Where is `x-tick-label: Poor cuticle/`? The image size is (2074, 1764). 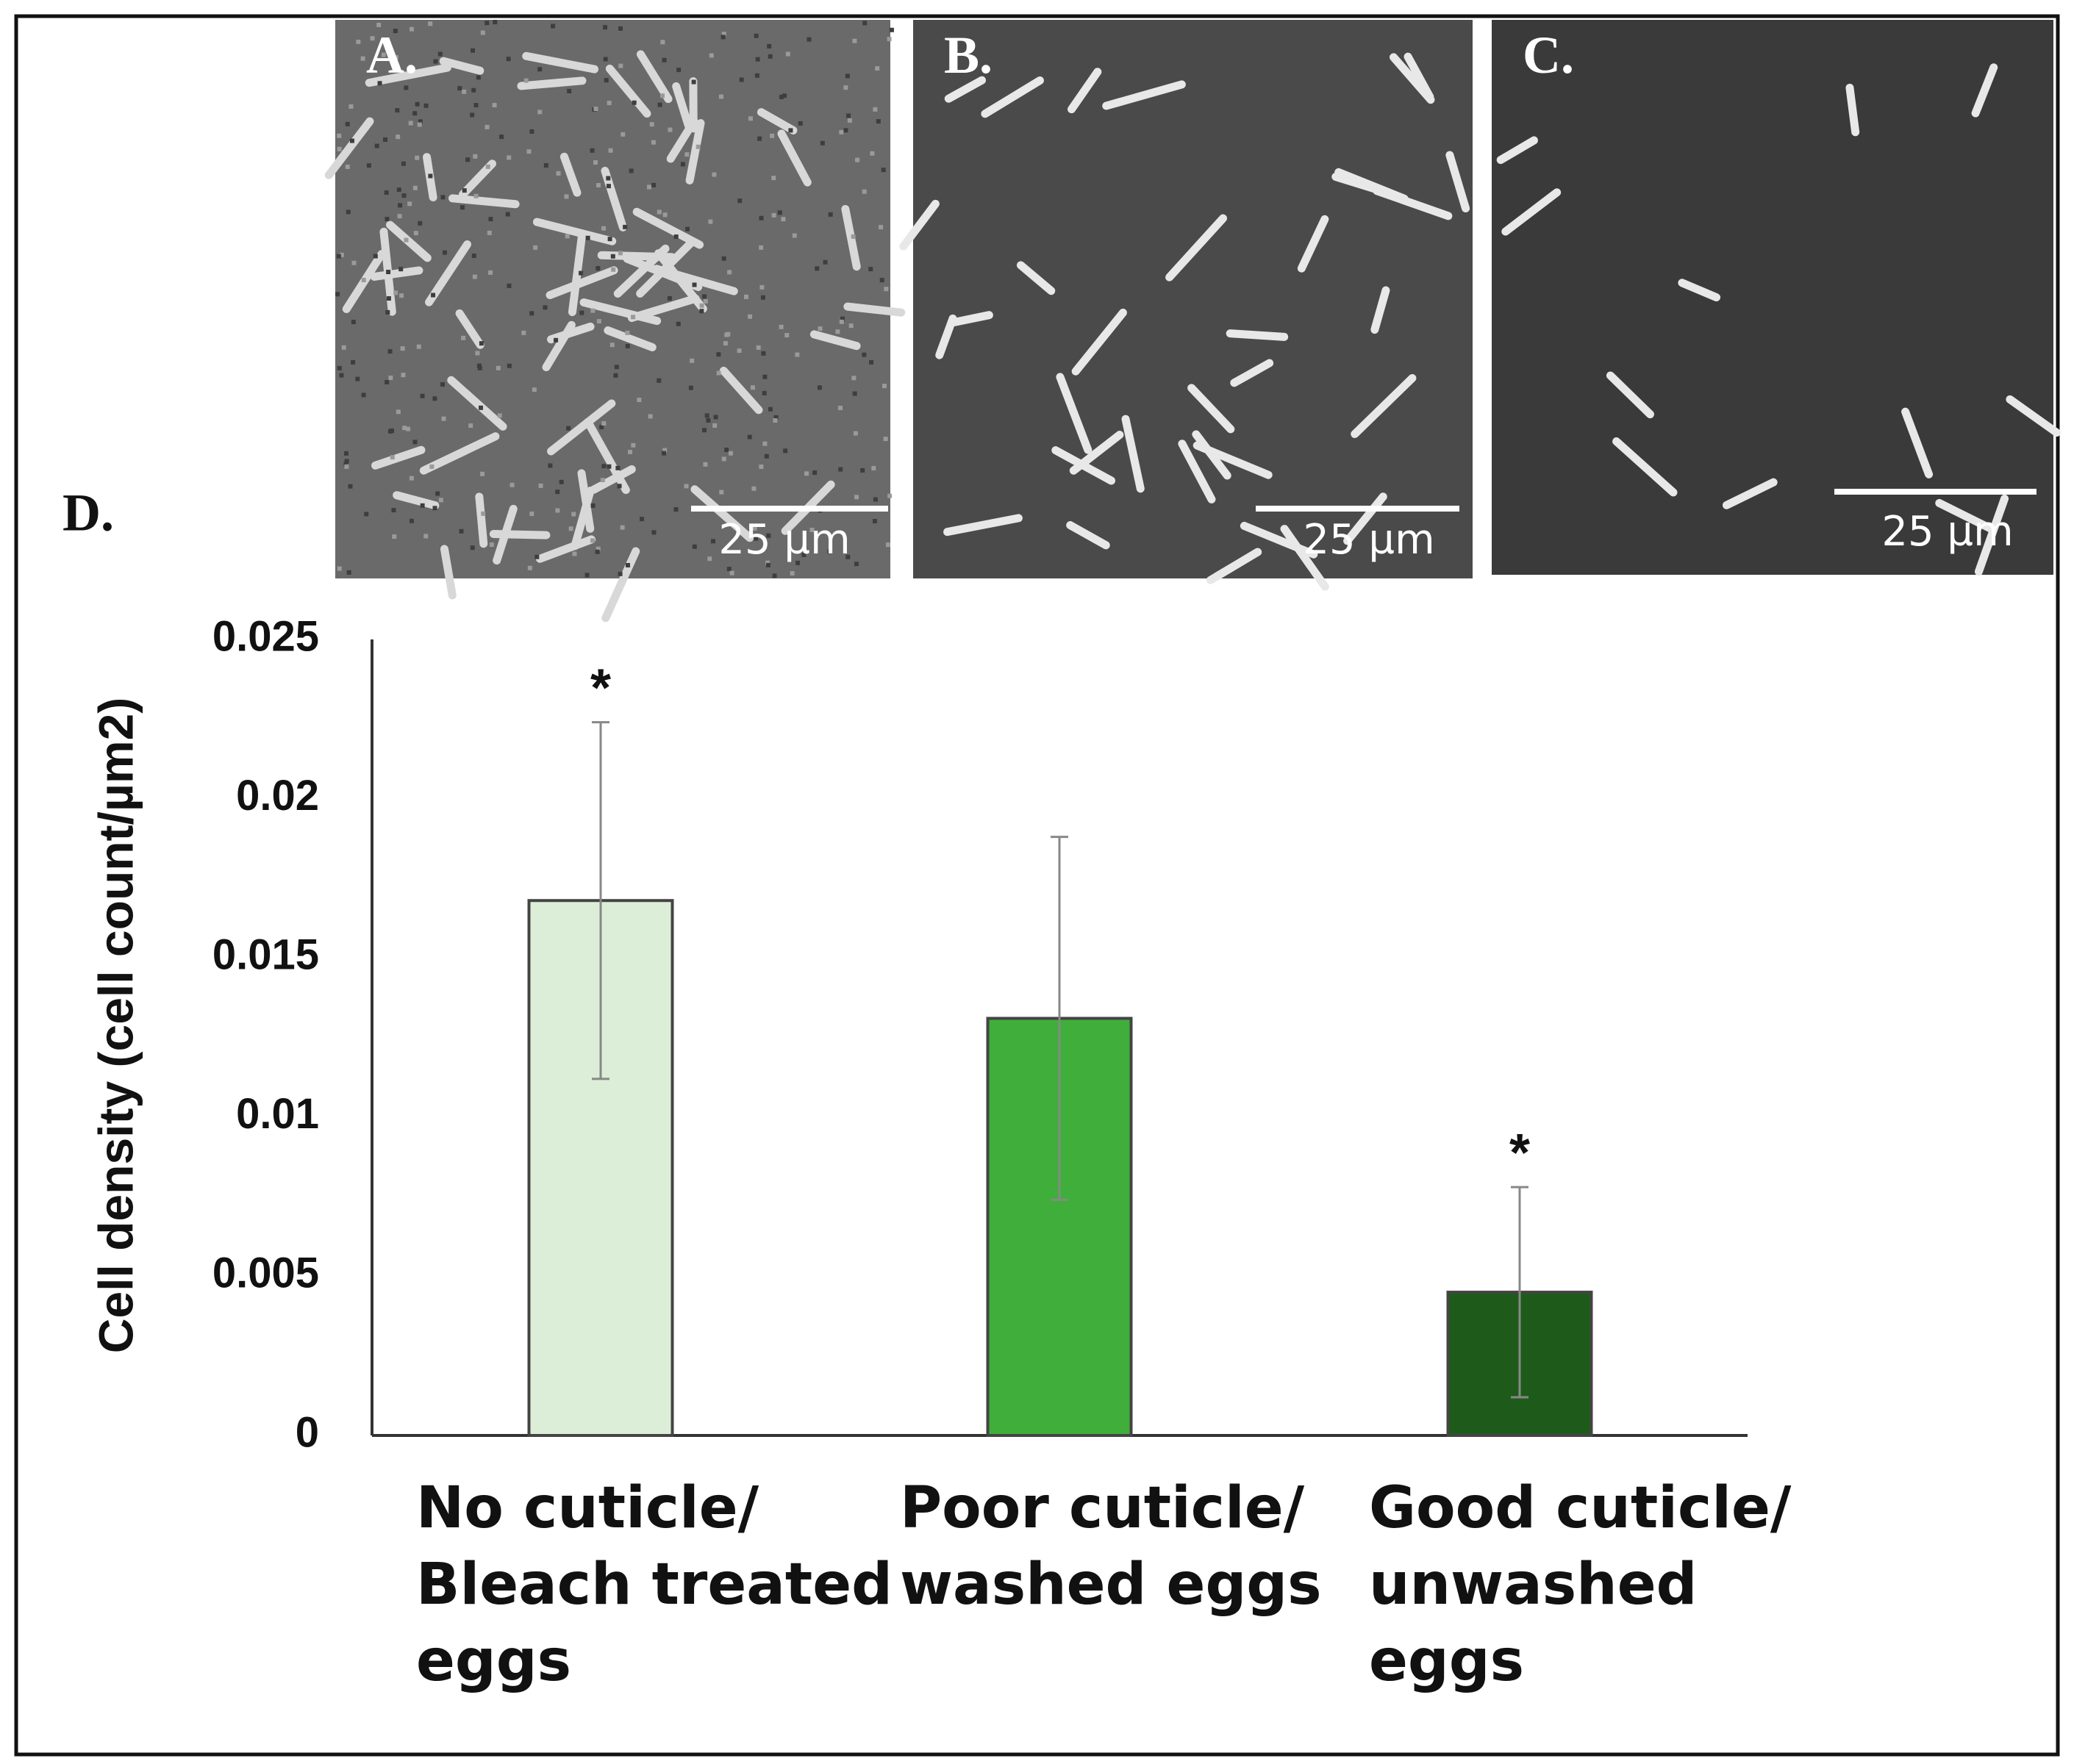 x-tick-label: Poor cuticle/ is located at coordinates (1102, 1508).